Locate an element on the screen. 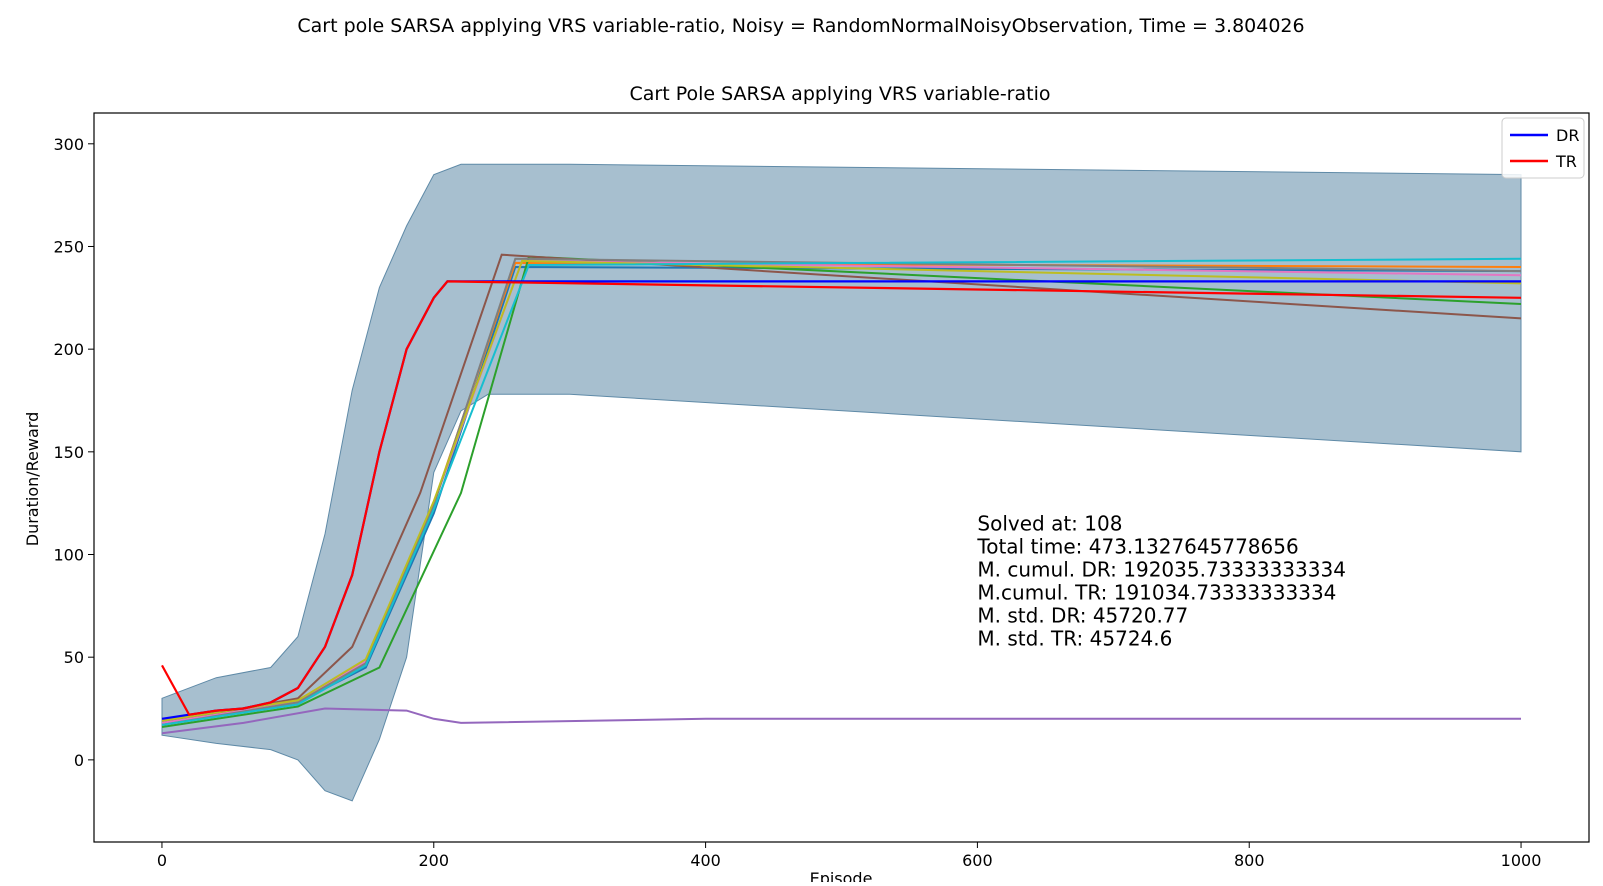  annotation-line: M. cumul. DR: 192035.73333333334 is located at coordinates (1161, 570).